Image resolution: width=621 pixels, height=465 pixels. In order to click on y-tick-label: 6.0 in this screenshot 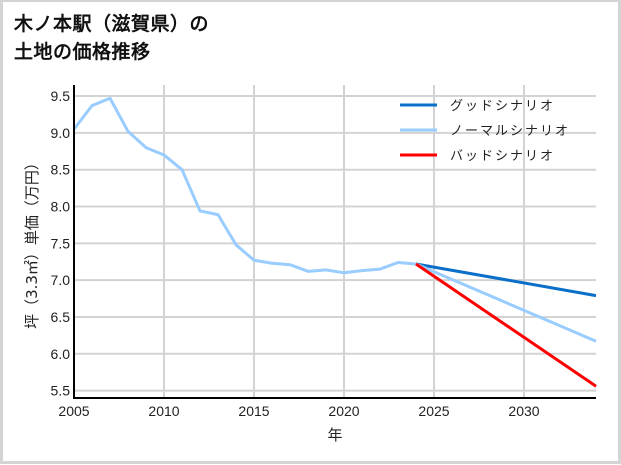, I will do `click(61, 354)`.